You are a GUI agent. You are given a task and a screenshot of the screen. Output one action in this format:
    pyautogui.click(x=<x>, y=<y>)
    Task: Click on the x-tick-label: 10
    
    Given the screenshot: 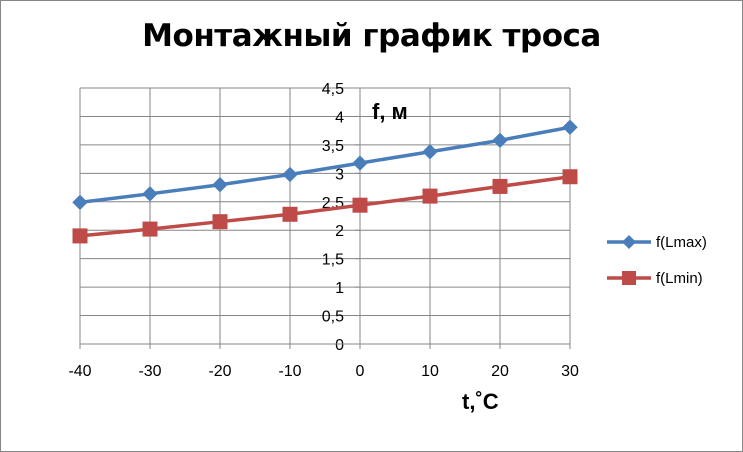 What is the action you would take?
    pyautogui.click(x=430, y=371)
    